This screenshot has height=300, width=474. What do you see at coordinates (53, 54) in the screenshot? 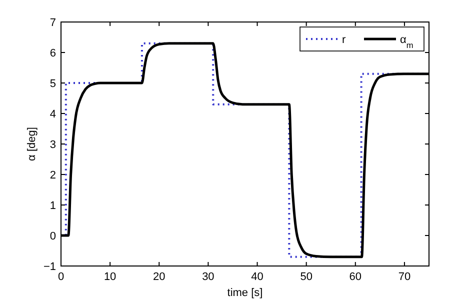
I see `y-tick-label: 6` at bounding box center [53, 54].